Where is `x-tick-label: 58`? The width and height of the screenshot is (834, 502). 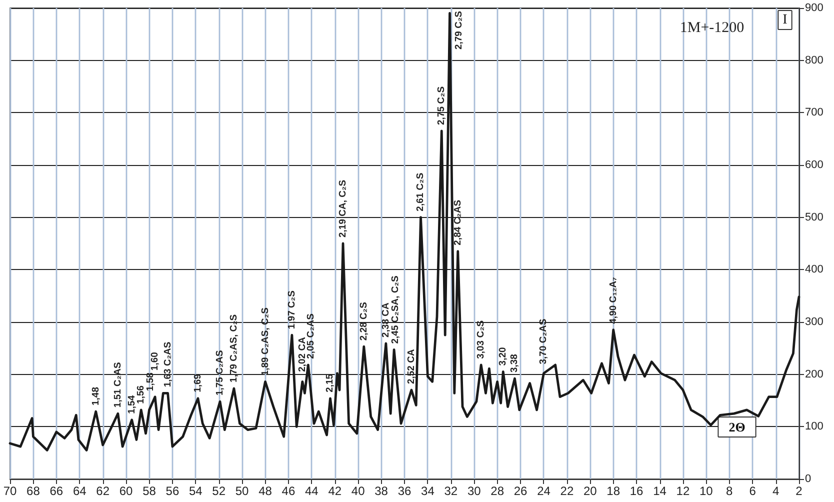
x-tick-label: 58 is located at coordinates (149, 491).